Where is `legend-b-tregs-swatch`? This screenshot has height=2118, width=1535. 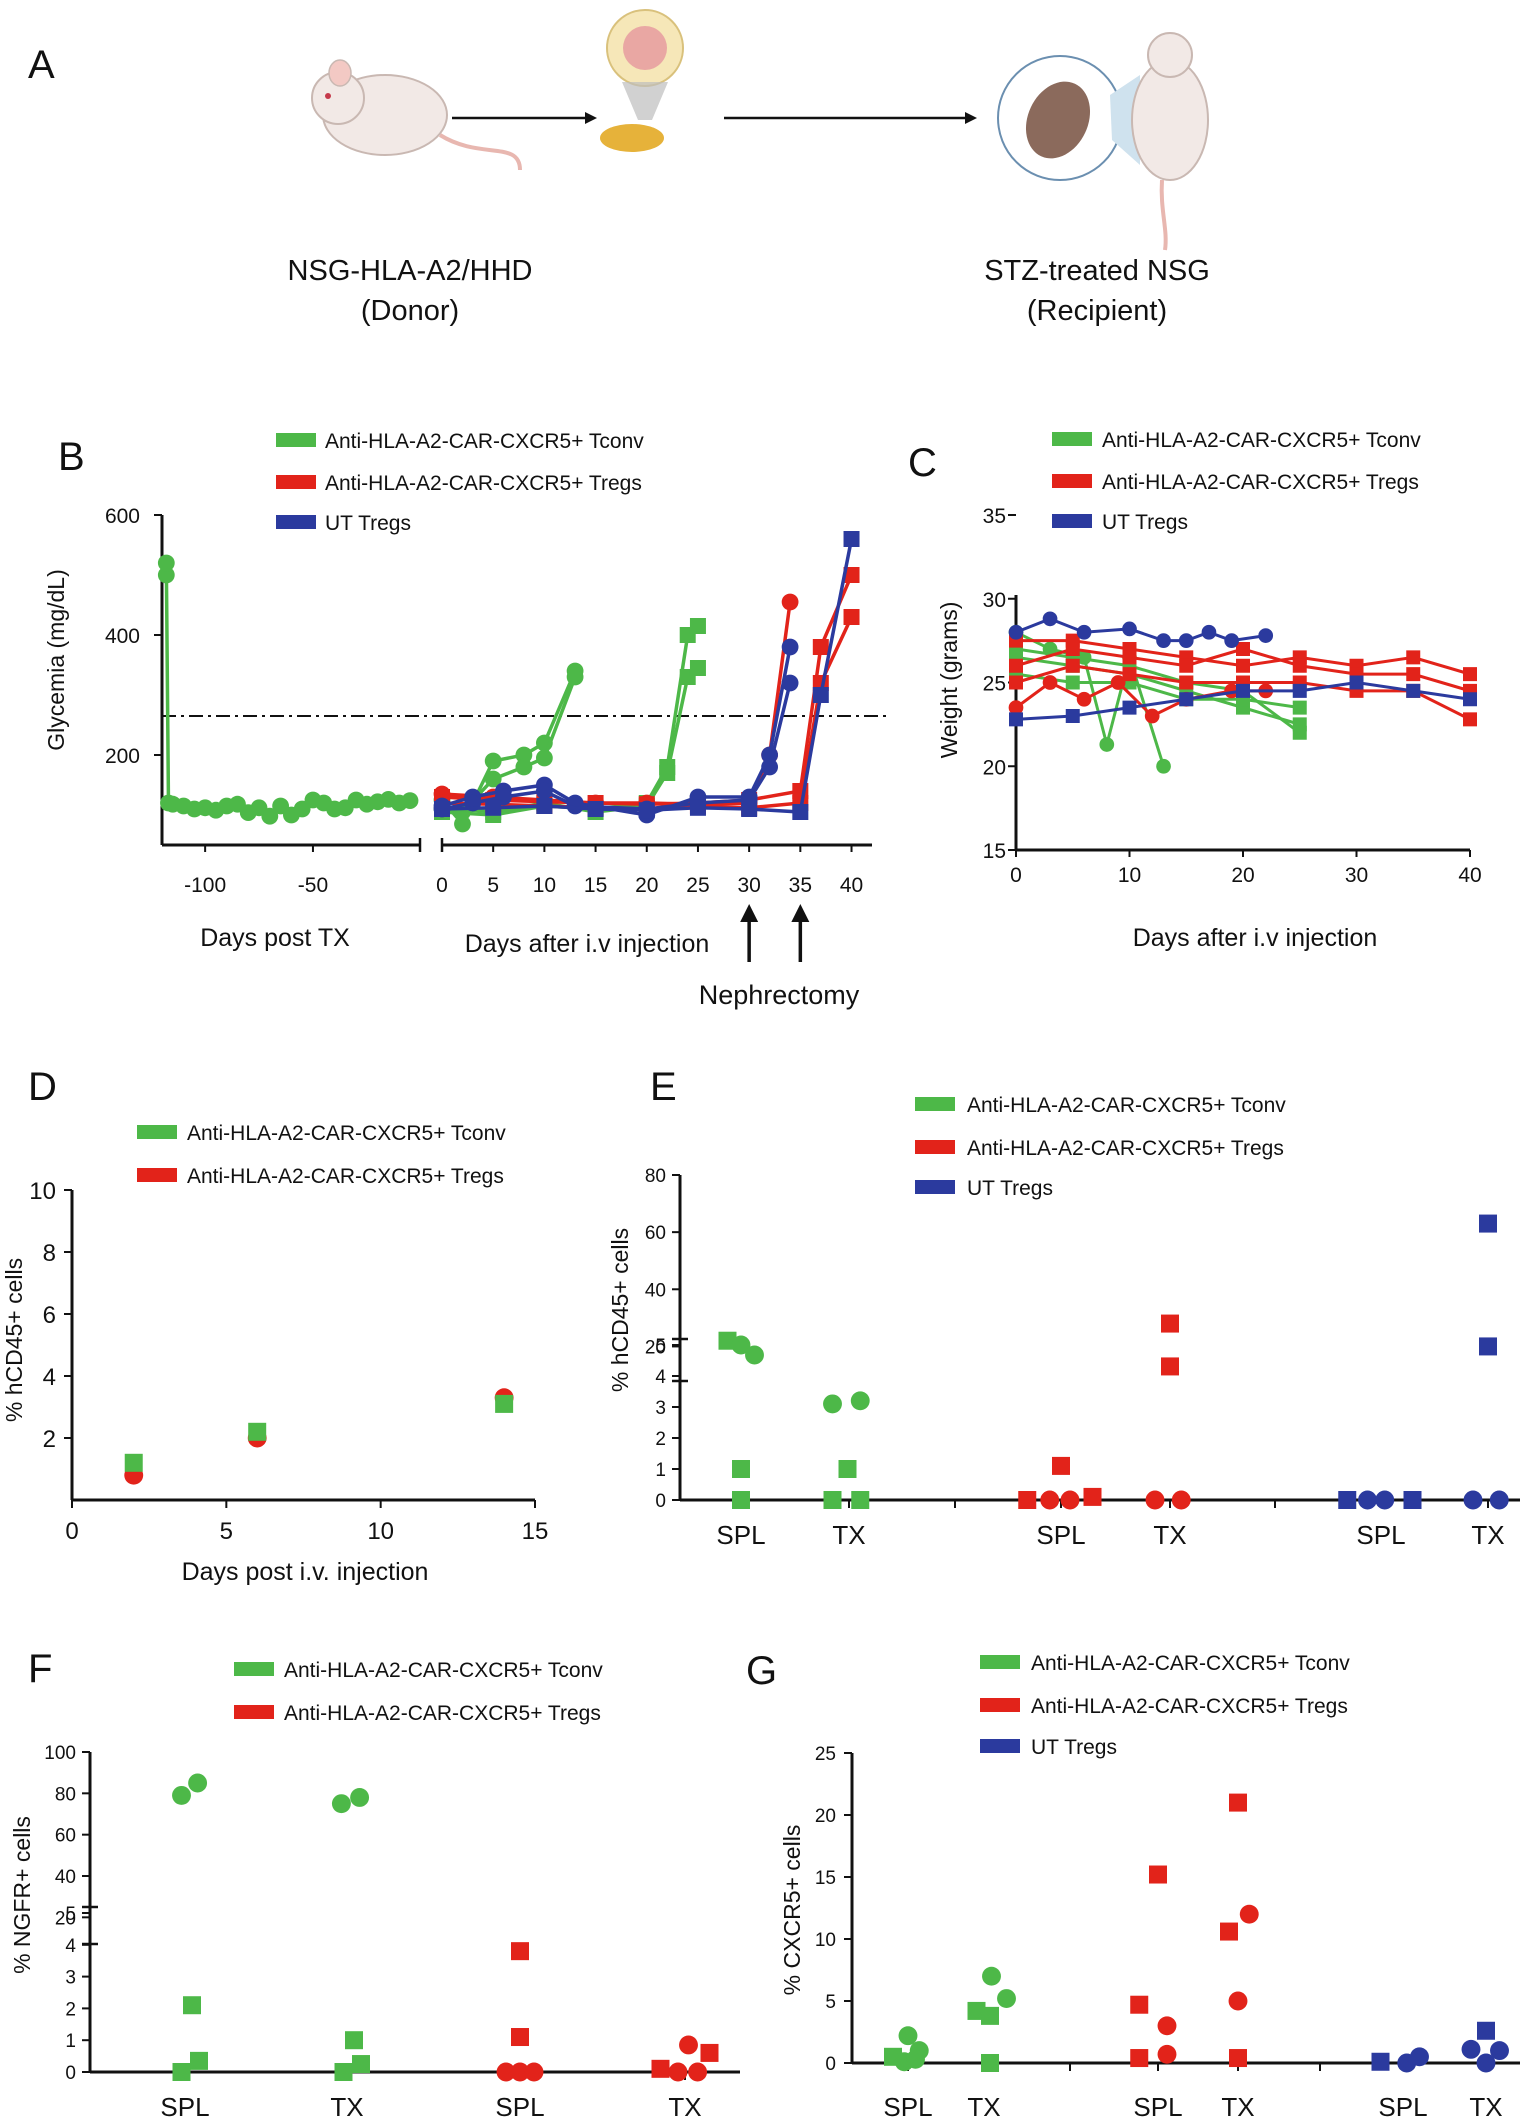 legend-b-tregs-swatch is located at coordinates (296, 482).